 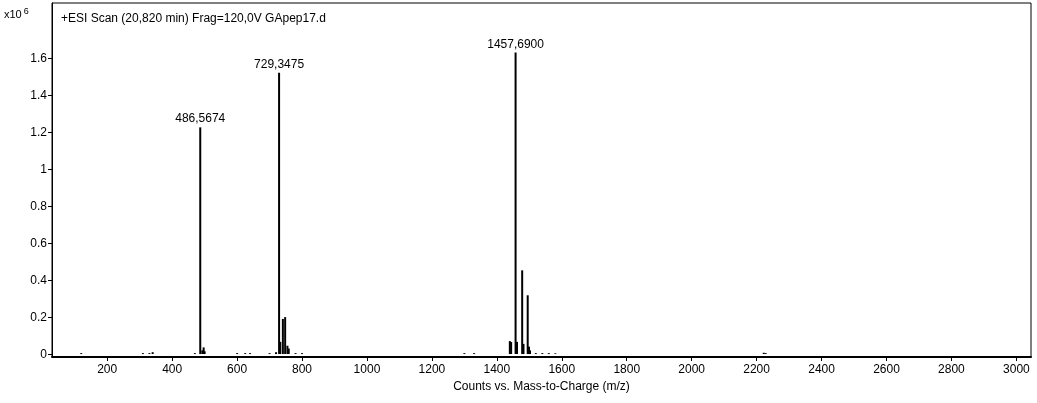 What do you see at coordinates (39, 95) in the screenshot?
I see `y-tick-label: 1.4` at bounding box center [39, 95].